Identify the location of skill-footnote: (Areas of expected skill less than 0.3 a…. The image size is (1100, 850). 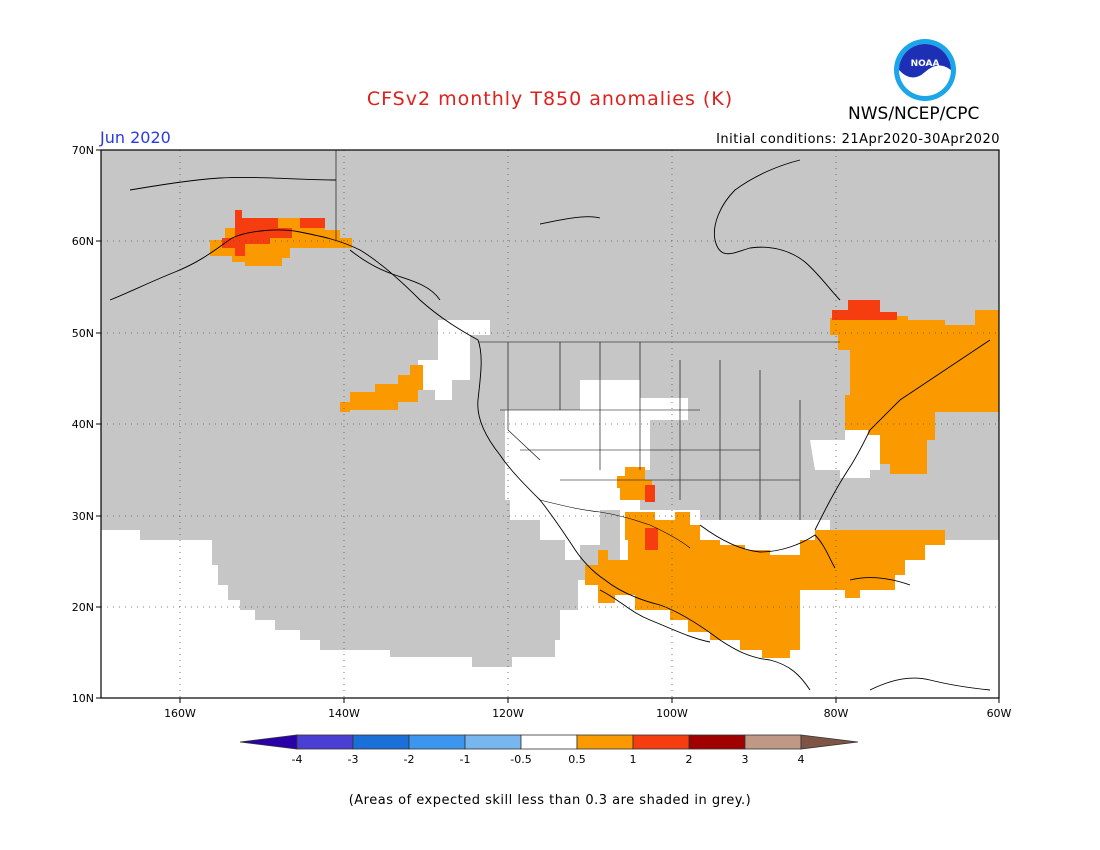
(550, 800).